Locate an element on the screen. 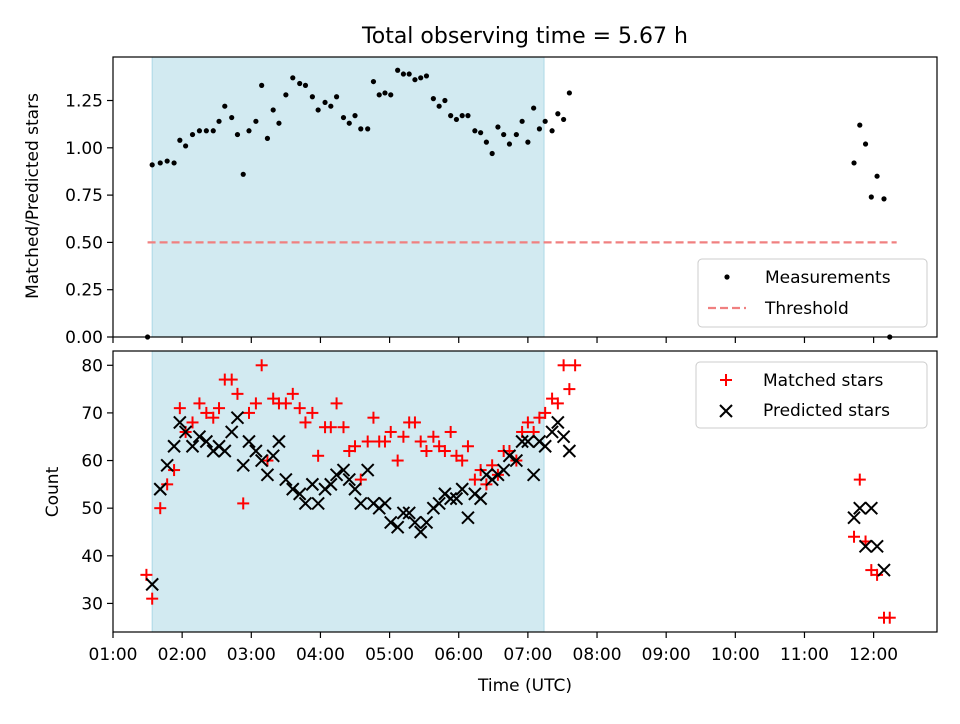  y-tick-label: 60 is located at coordinates (92, 462).